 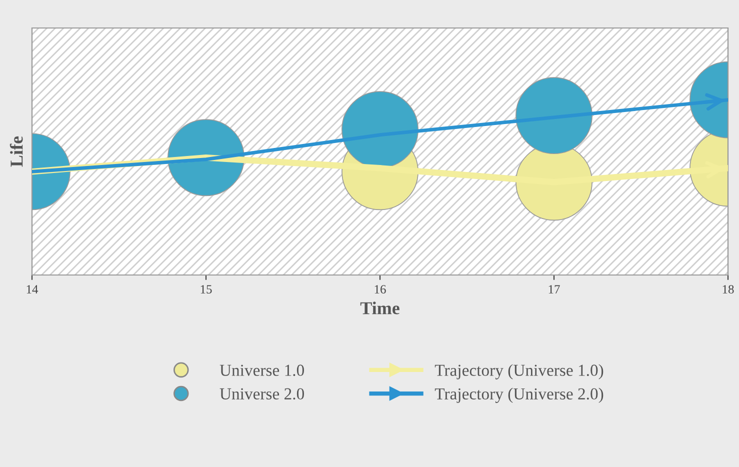 What do you see at coordinates (206, 289) in the screenshot?
I see `x-tick-label: 15` at bounding box center [206, 289].